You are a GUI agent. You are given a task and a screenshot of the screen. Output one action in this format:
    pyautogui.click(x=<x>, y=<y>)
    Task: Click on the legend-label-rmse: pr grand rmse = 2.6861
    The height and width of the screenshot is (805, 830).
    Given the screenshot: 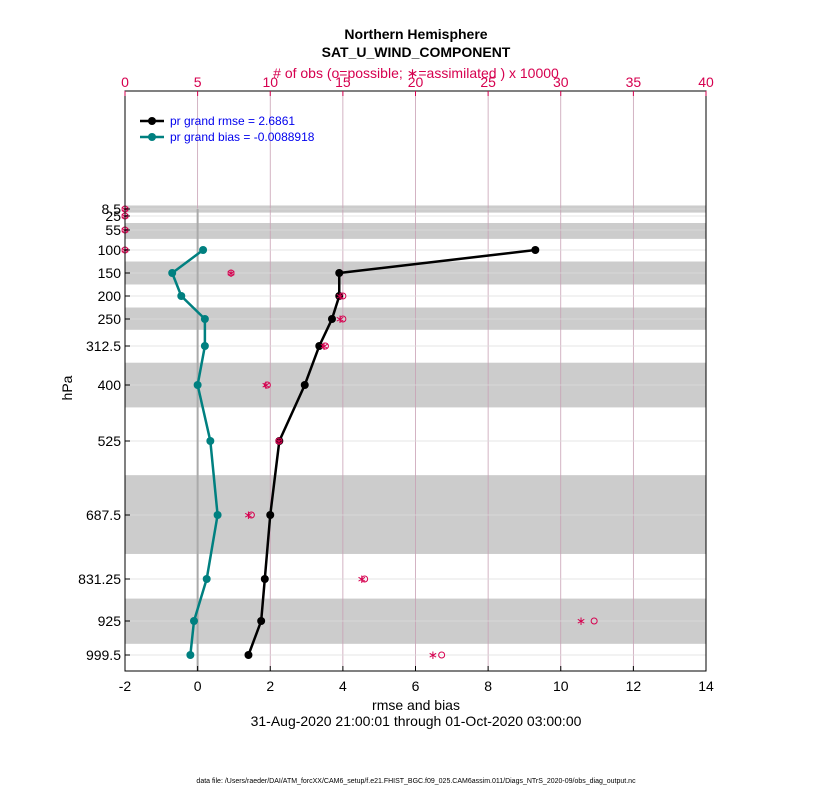 What is the action you would take?
    pyautogui.click(x=232, y=121)
    